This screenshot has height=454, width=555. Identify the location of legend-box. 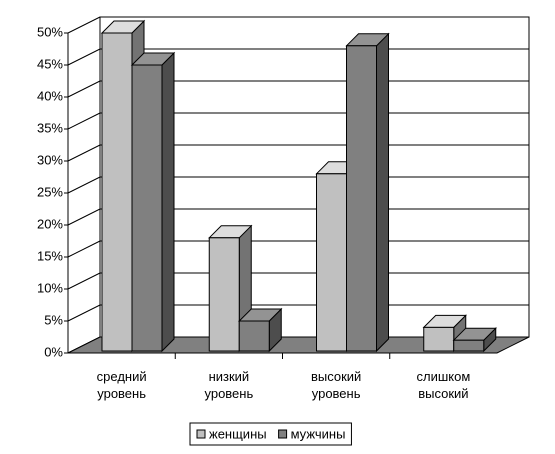
(270, 434).